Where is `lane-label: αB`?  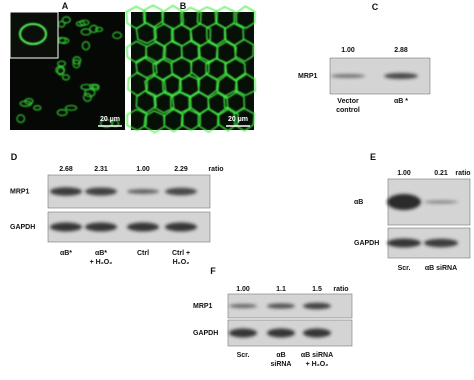 lane-label: αB is located at coordinates (280, 355).